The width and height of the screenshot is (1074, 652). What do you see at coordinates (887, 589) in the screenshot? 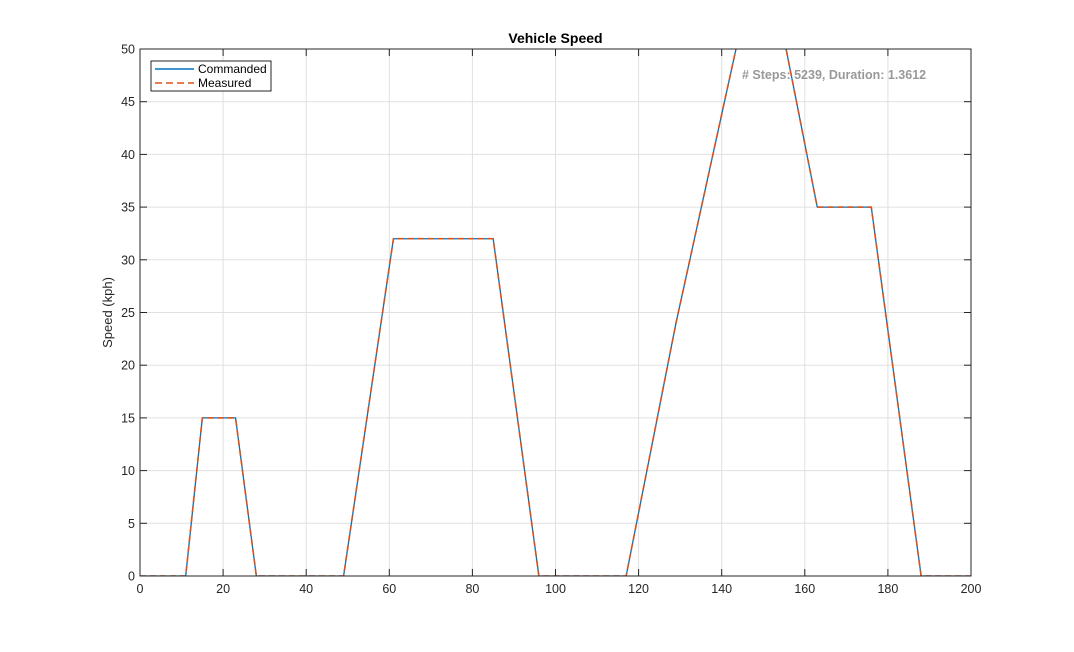
I see `x-tick-label: 180` at bounding box center [887, 589].